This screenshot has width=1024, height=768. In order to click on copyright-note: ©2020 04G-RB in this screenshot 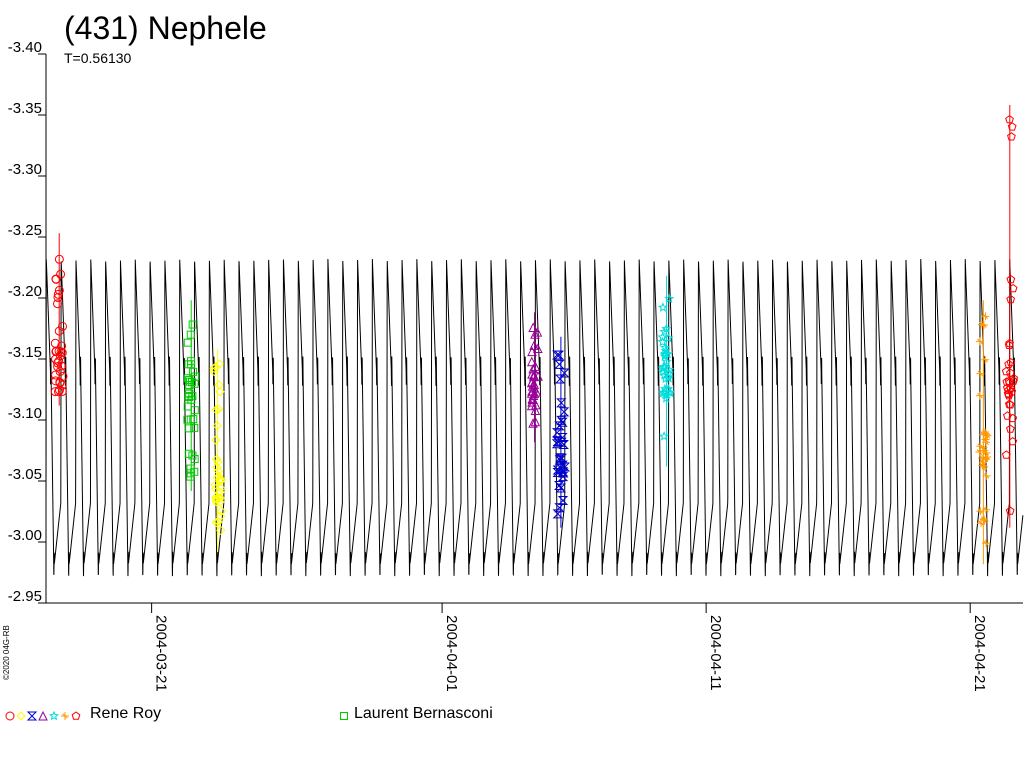, I will do `click(6, 652)`.